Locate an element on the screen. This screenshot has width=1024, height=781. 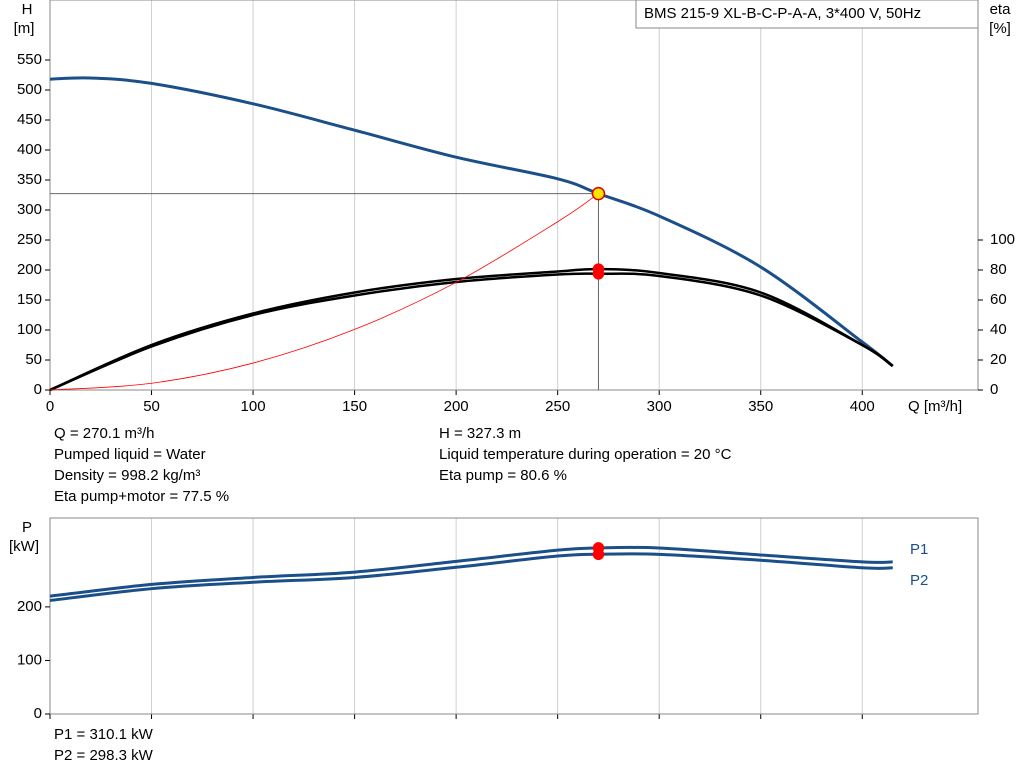
info-text: Eta pump = 80.6 % is located at coordinates (503, 475).